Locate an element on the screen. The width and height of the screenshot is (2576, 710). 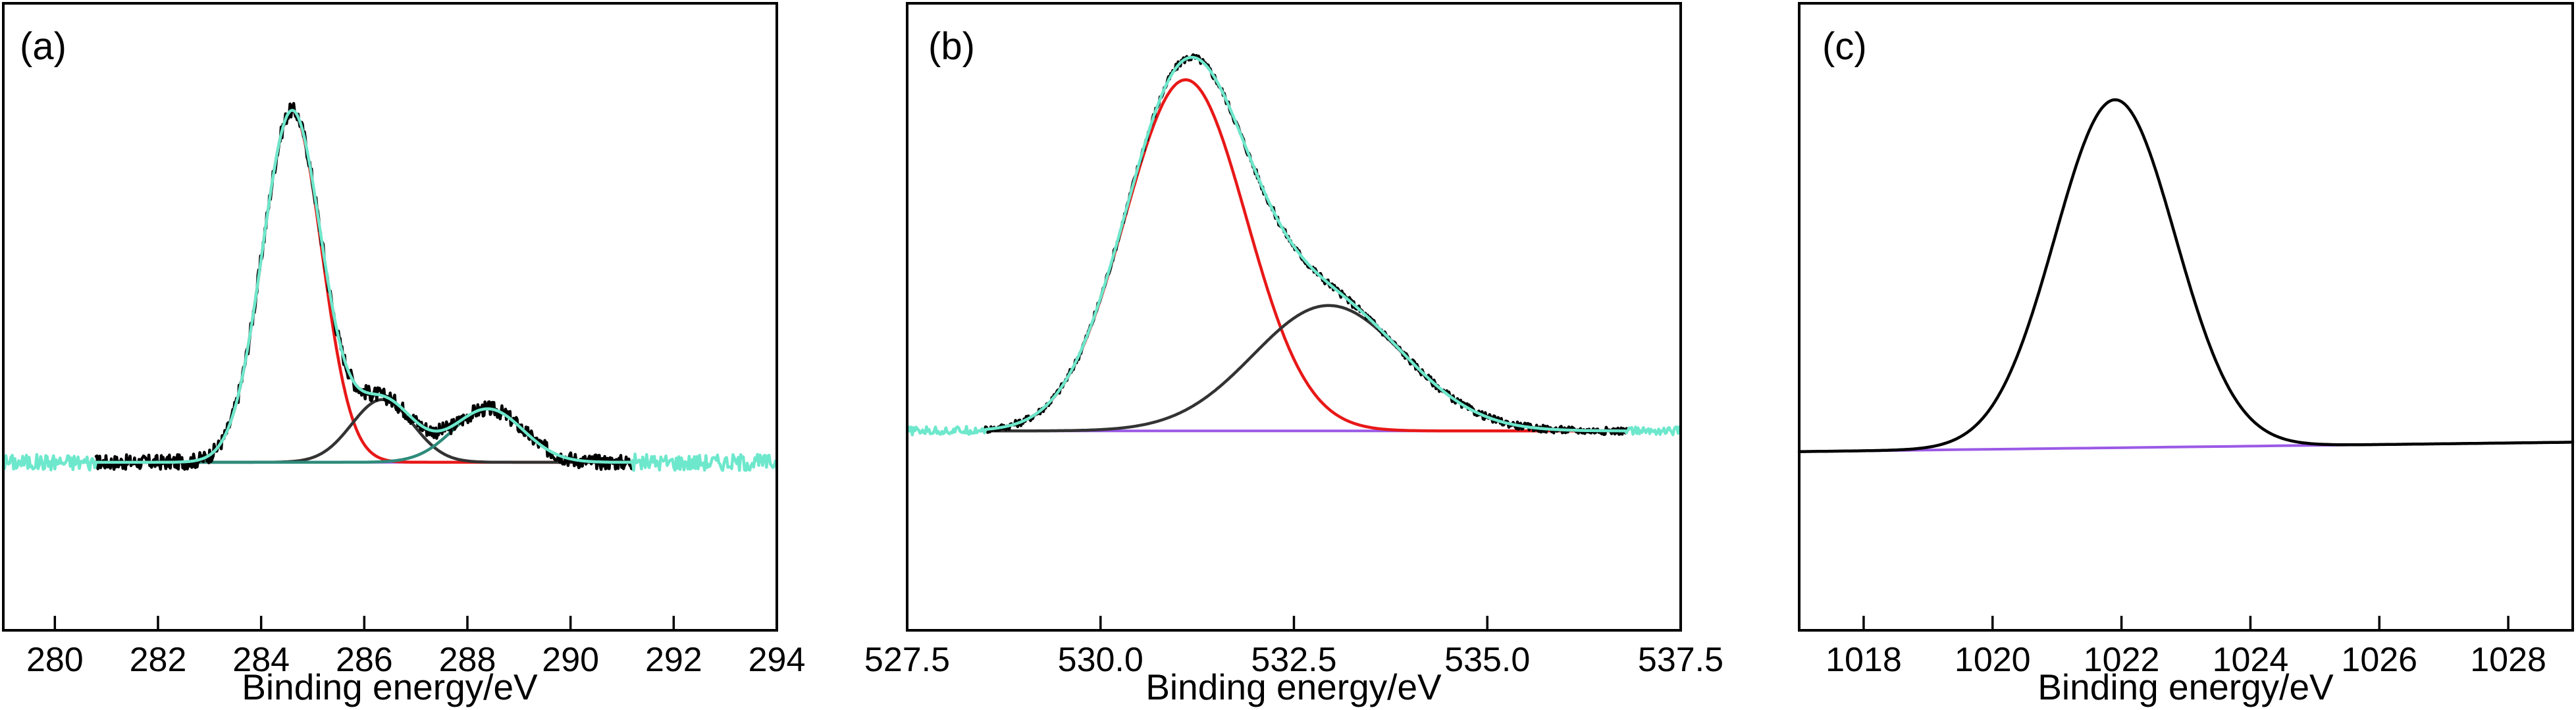
panel-c-xlabel: Binding energy/eV is located at coordinates (2185, 687).